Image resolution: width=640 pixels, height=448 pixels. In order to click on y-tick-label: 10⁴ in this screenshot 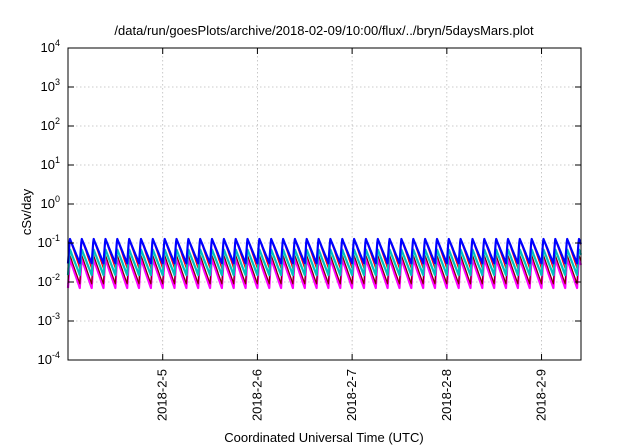, I will do `click(50, 46)`.